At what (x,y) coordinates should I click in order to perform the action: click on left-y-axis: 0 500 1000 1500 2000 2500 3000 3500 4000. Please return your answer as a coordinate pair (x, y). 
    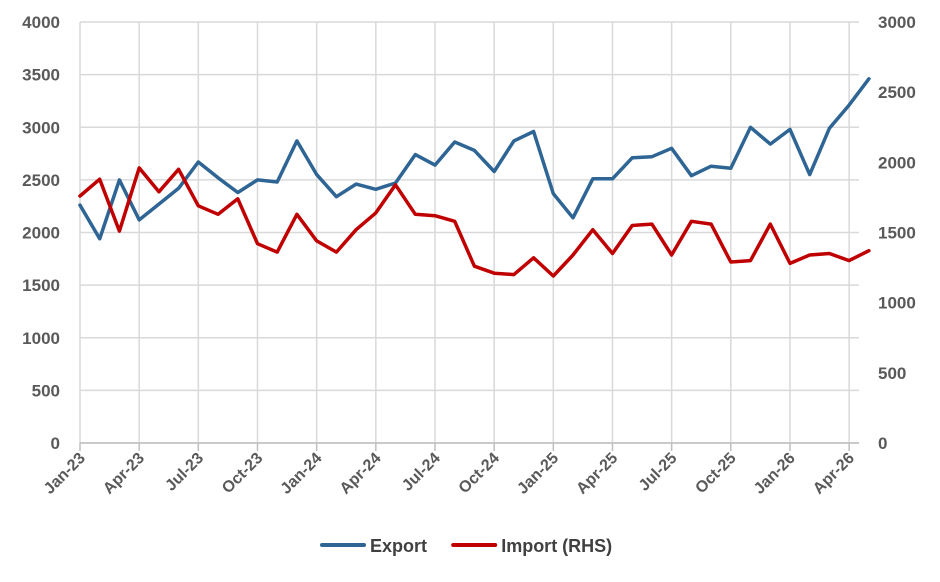
    Looking at the image, I should click on (41, 233).